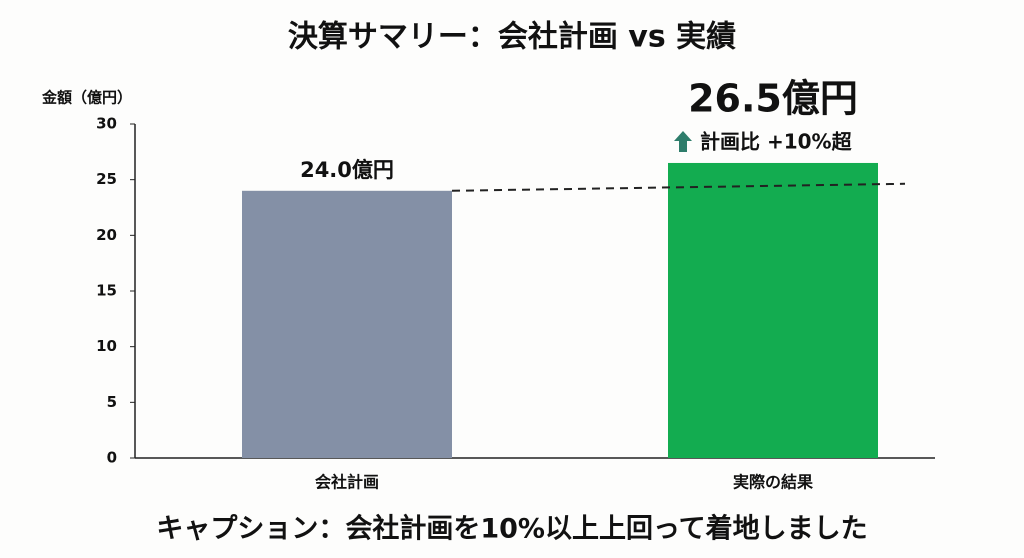  I want to click on caption: キャプション：会社計画を10%以上上回って着地しました, so click(511, 529).